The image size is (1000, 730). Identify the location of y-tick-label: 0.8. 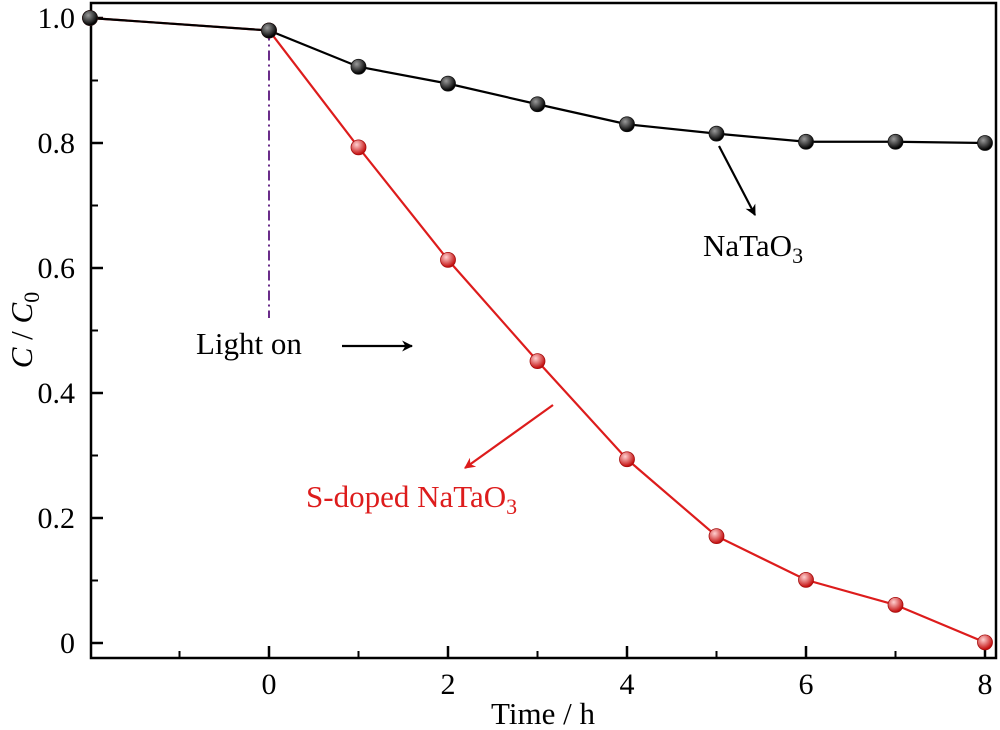
(57, 143).